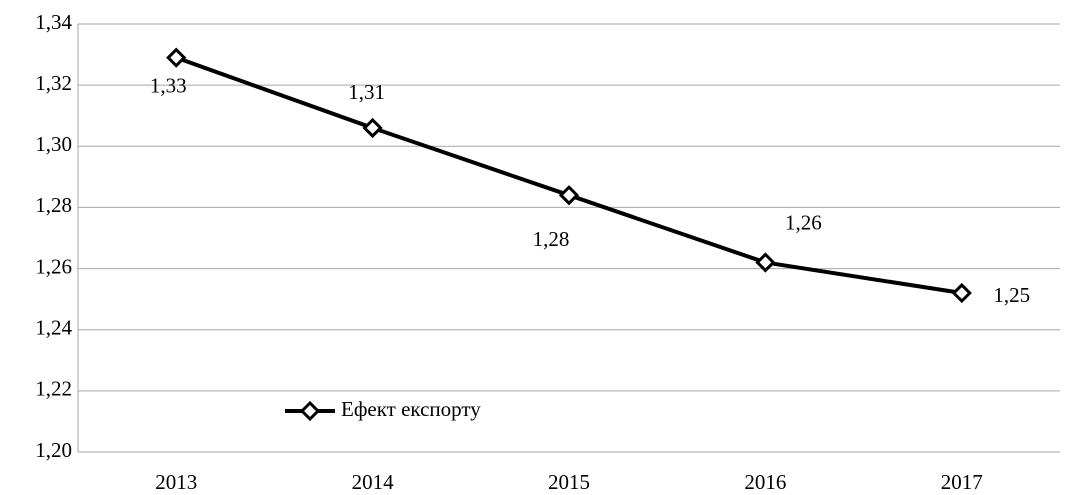 This screenshot has height=495, width=1068. I want to click on y-tick-label: 1,26, so click(53, 266).